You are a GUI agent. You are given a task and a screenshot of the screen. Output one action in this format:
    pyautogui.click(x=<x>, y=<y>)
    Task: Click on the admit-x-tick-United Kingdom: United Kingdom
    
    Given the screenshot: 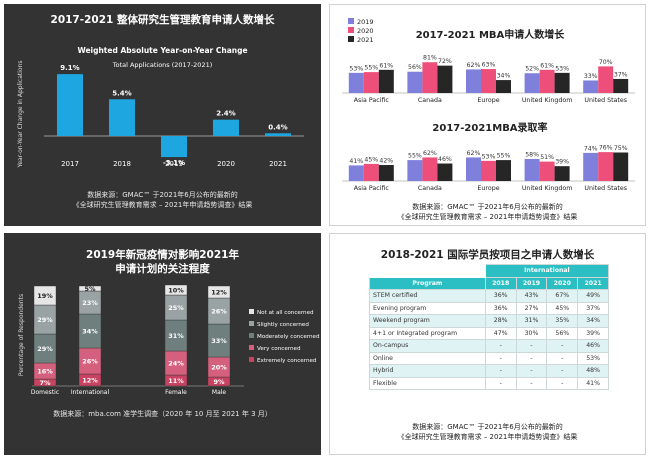 What is the action you would take?
    pyautogui.click(x=547, y=188)
    